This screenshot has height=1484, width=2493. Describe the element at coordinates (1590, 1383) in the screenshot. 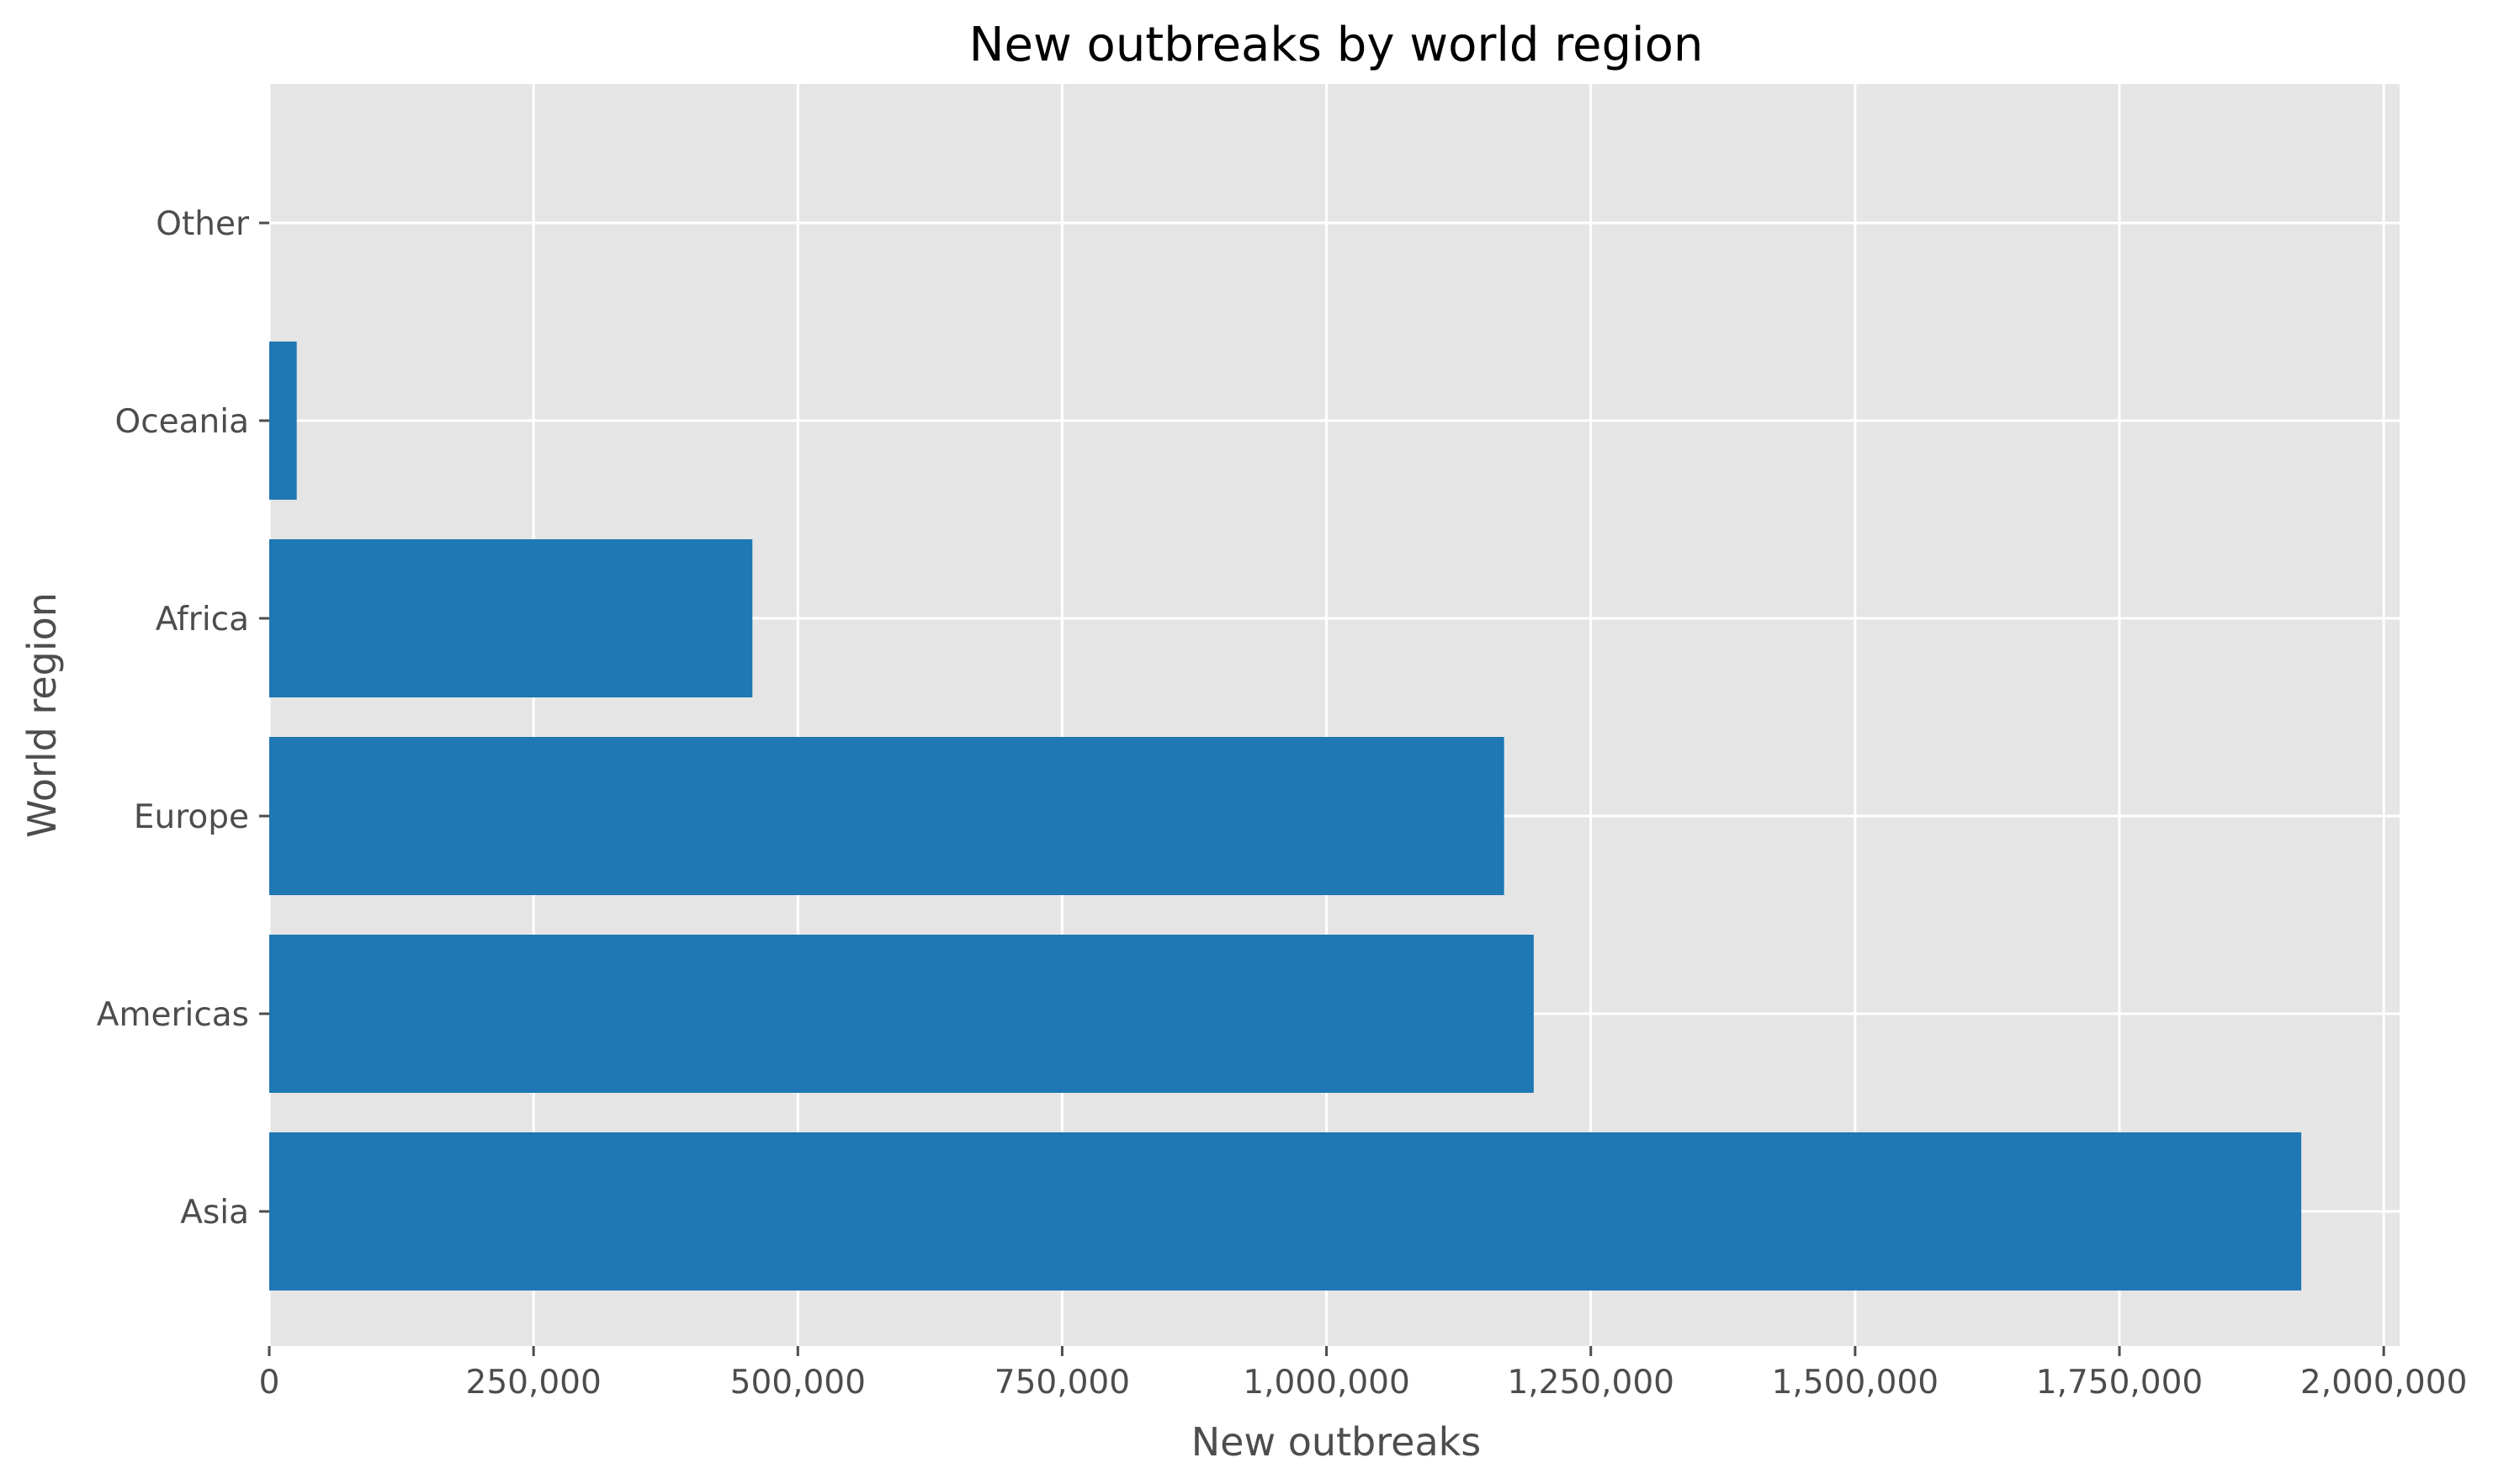

I see `x-tick-label: 1,250,000` at that location.